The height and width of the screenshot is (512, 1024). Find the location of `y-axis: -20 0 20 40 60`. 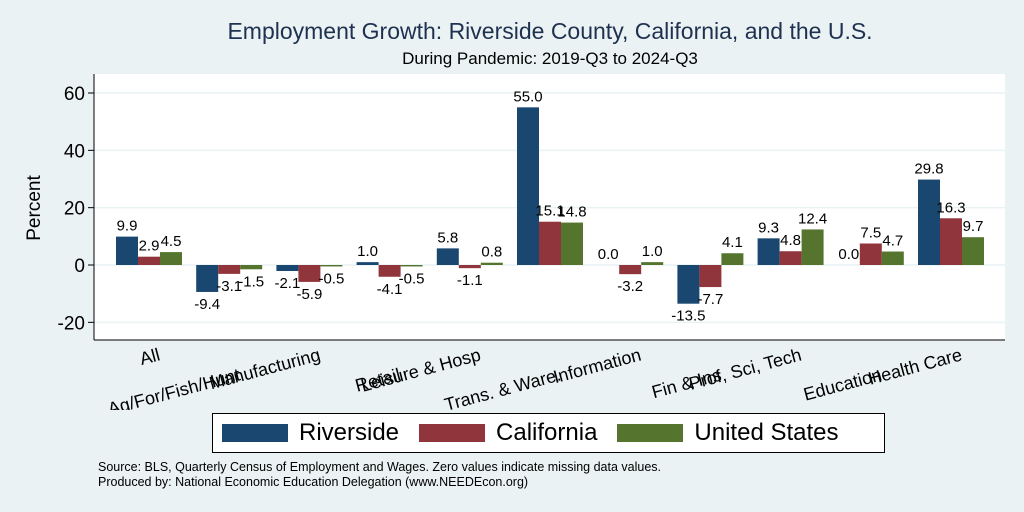

y-axis: -20 0 20 40 60 is located at coordinates (76, 209).